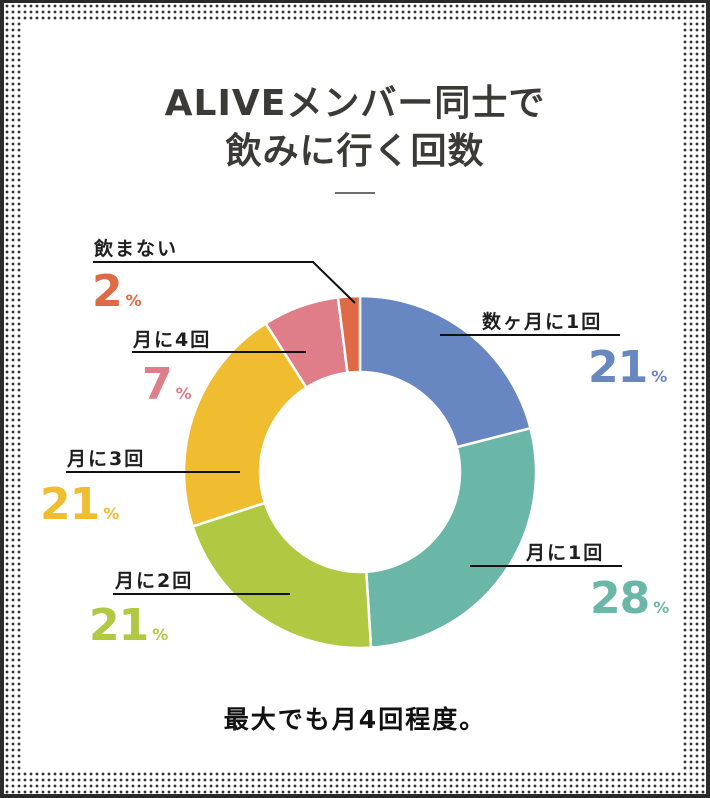  I want to click on pct-value: 28, so click(620, 598).